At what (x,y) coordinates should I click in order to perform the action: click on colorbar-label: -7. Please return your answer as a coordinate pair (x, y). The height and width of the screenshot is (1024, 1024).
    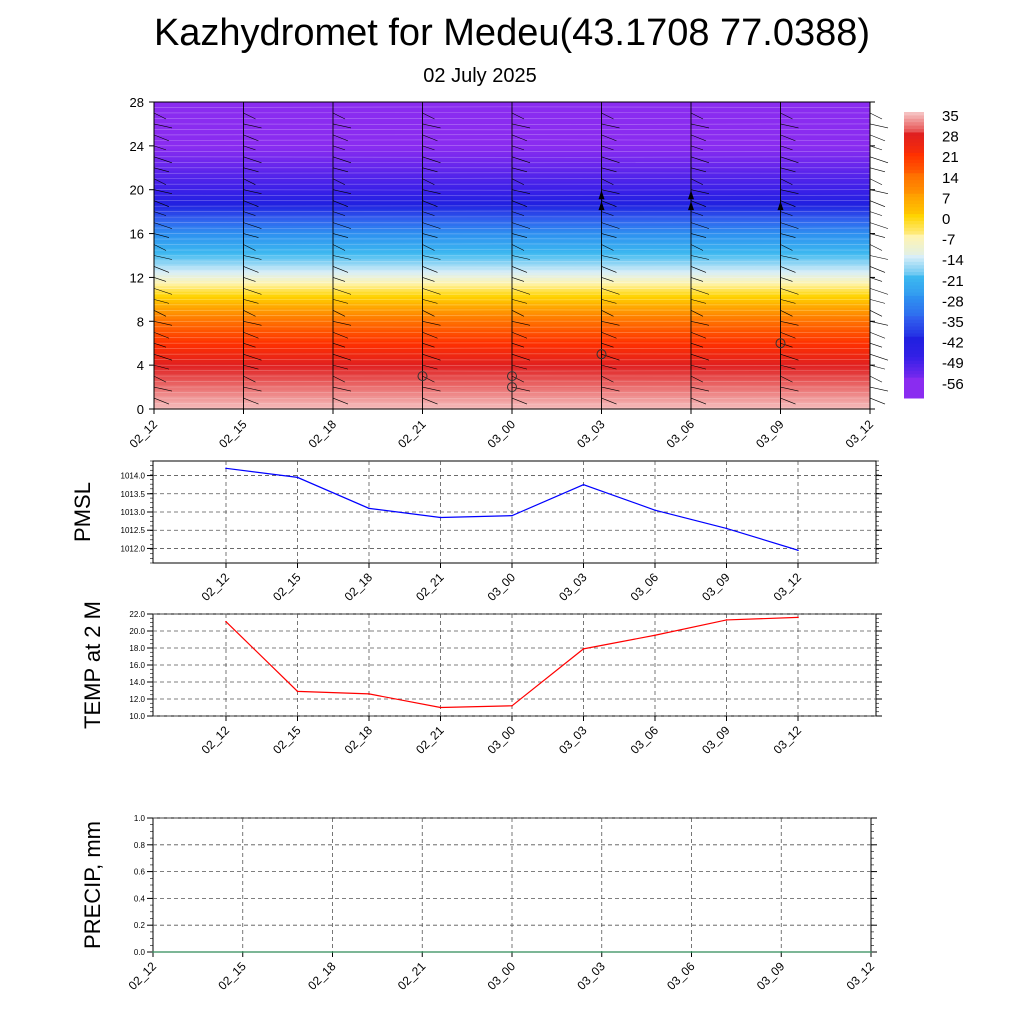
    Looking at the image, I should click on (948, 240).